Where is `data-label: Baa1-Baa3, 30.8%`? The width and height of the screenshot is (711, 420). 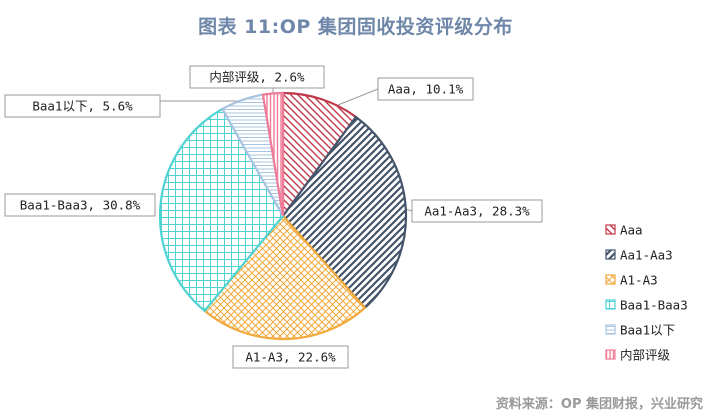
data-label: Baa1-Baa3, 30.8% is located at coordinates (80, 205).